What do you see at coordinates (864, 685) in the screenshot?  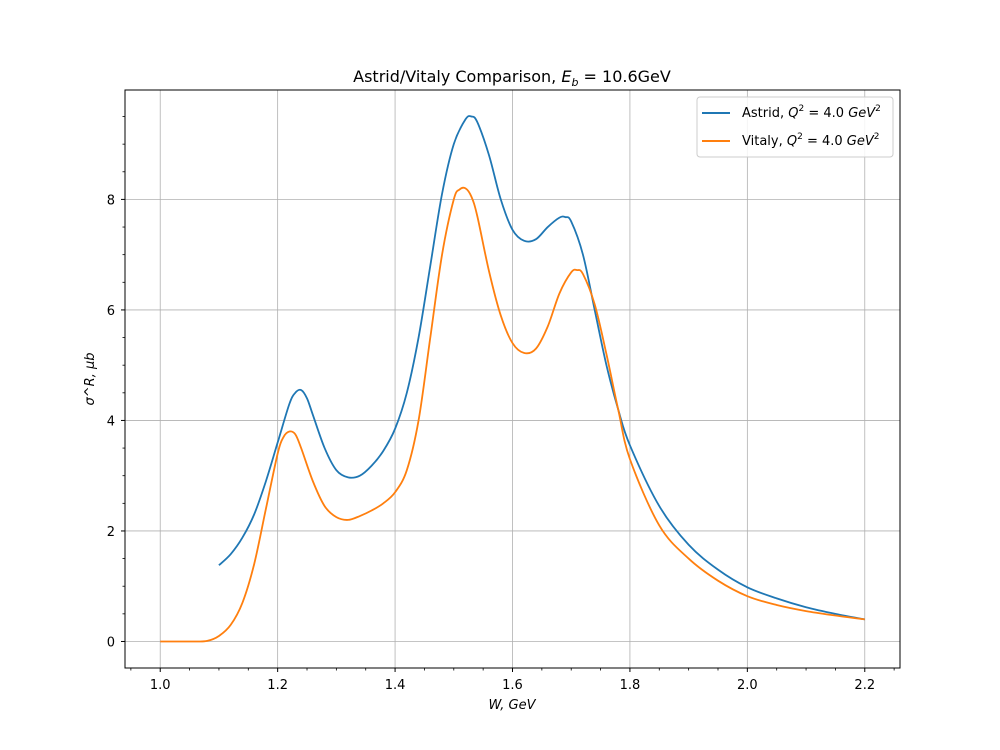 I see `x-tick-label: 2.2` at bounding box center [864, 685].